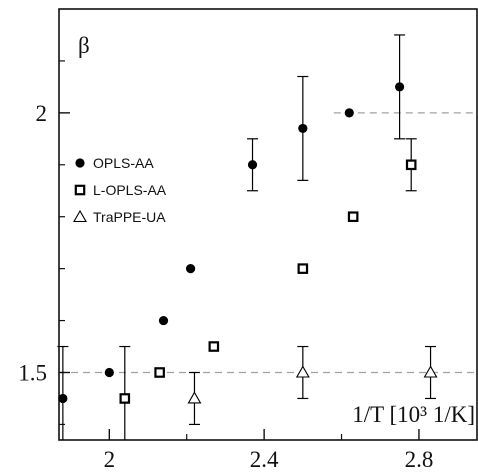 This screenshot has width=478, height=475. I want to click on legend-marker-opls-aa, so click(80, 163).